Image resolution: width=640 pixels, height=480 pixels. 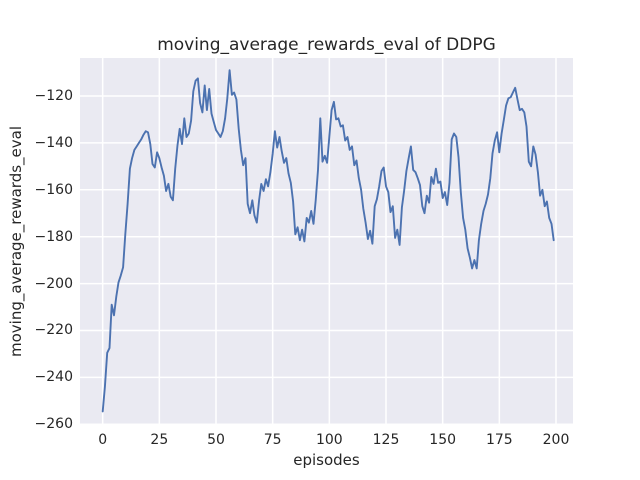 What do you see at coordinates (159, 440) in the screenshot?
I see `x-tick-label: 25` at bounding box center [159, 440].